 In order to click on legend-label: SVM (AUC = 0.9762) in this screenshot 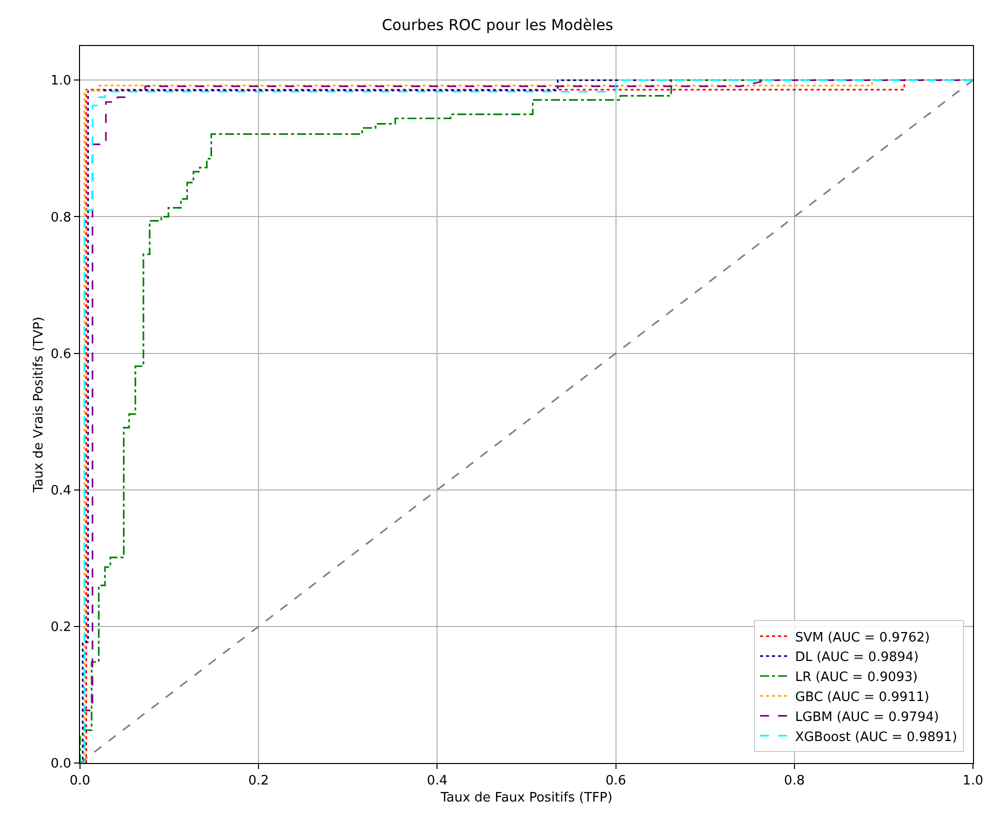, I will do `click(862, 638)`.